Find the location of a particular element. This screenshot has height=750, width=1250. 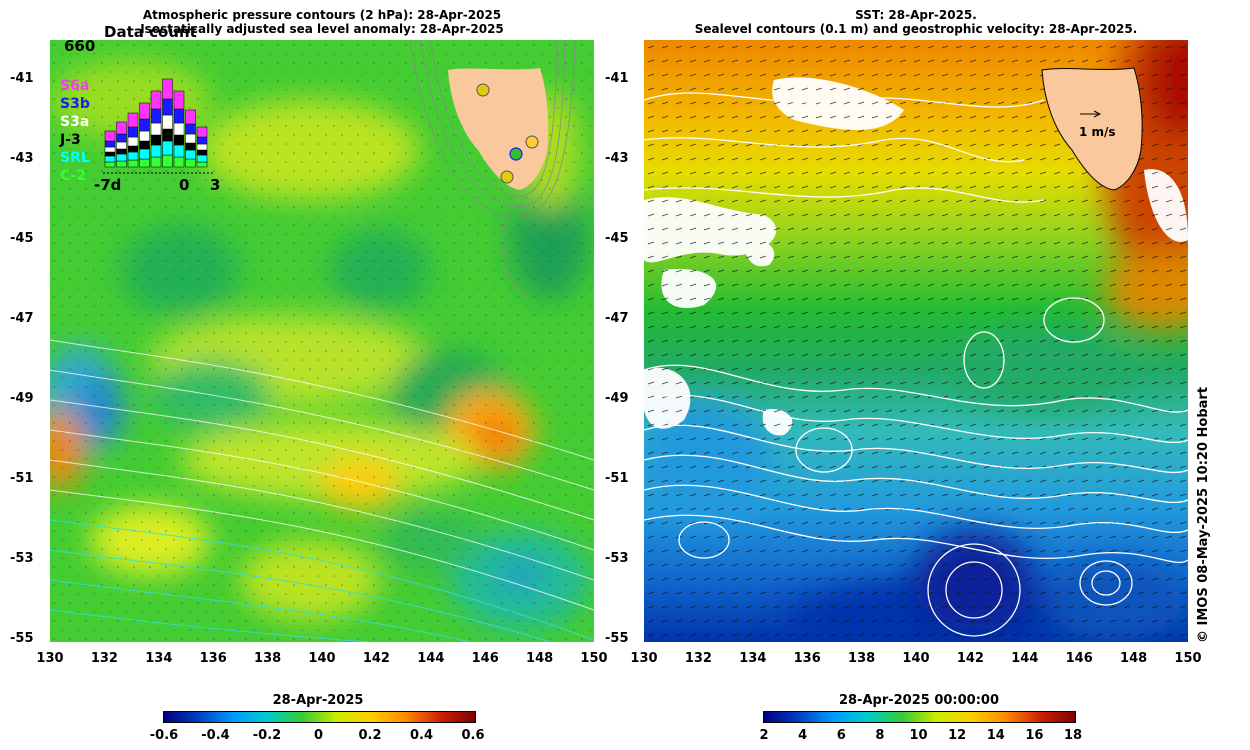

tasmania-land is located at coordinates (498, 129).